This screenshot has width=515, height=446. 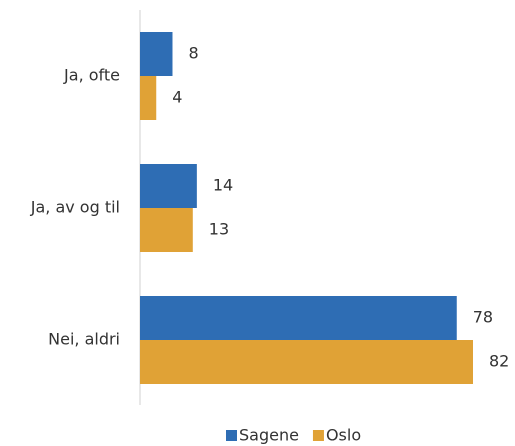 I want to click on legend-label: Sagene, so click(x=269, y=435).